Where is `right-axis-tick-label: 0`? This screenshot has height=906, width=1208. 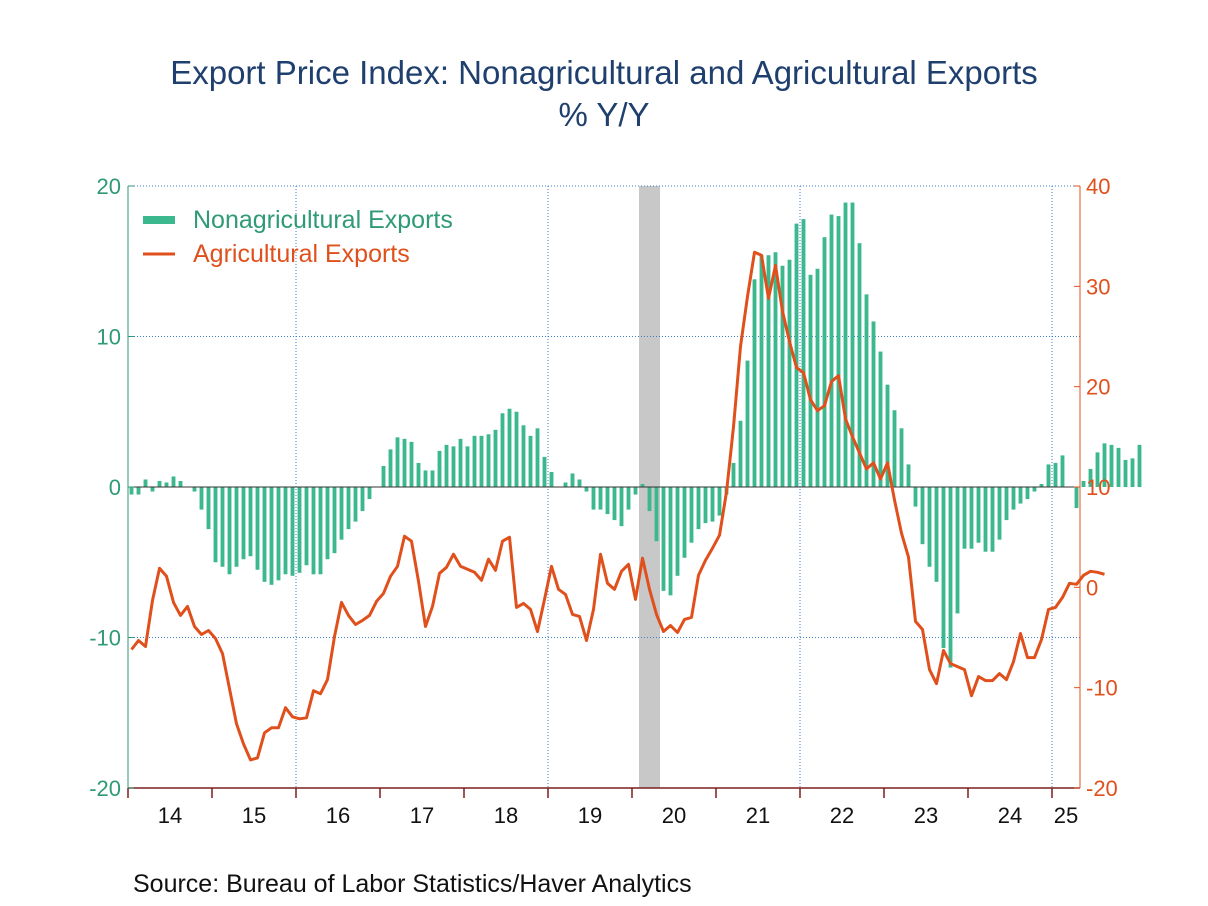
right-axis-tick-label: 0 is located at coordinates (1092, 587).